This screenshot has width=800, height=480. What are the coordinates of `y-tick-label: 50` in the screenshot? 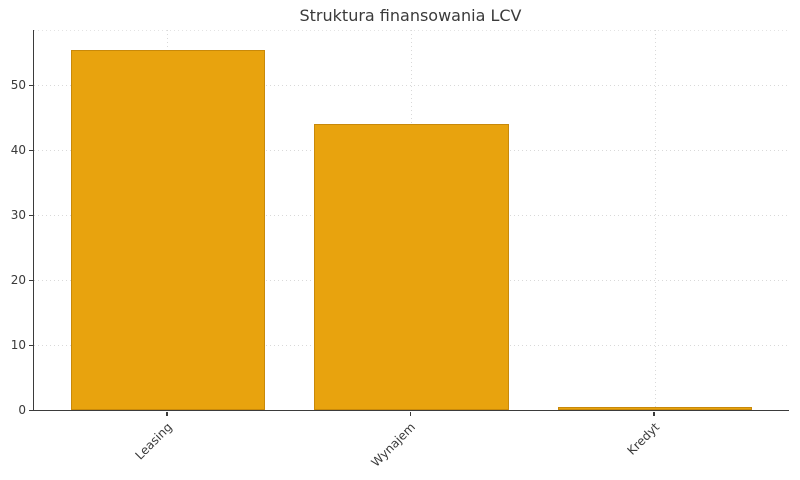 It's located at (18, 85).